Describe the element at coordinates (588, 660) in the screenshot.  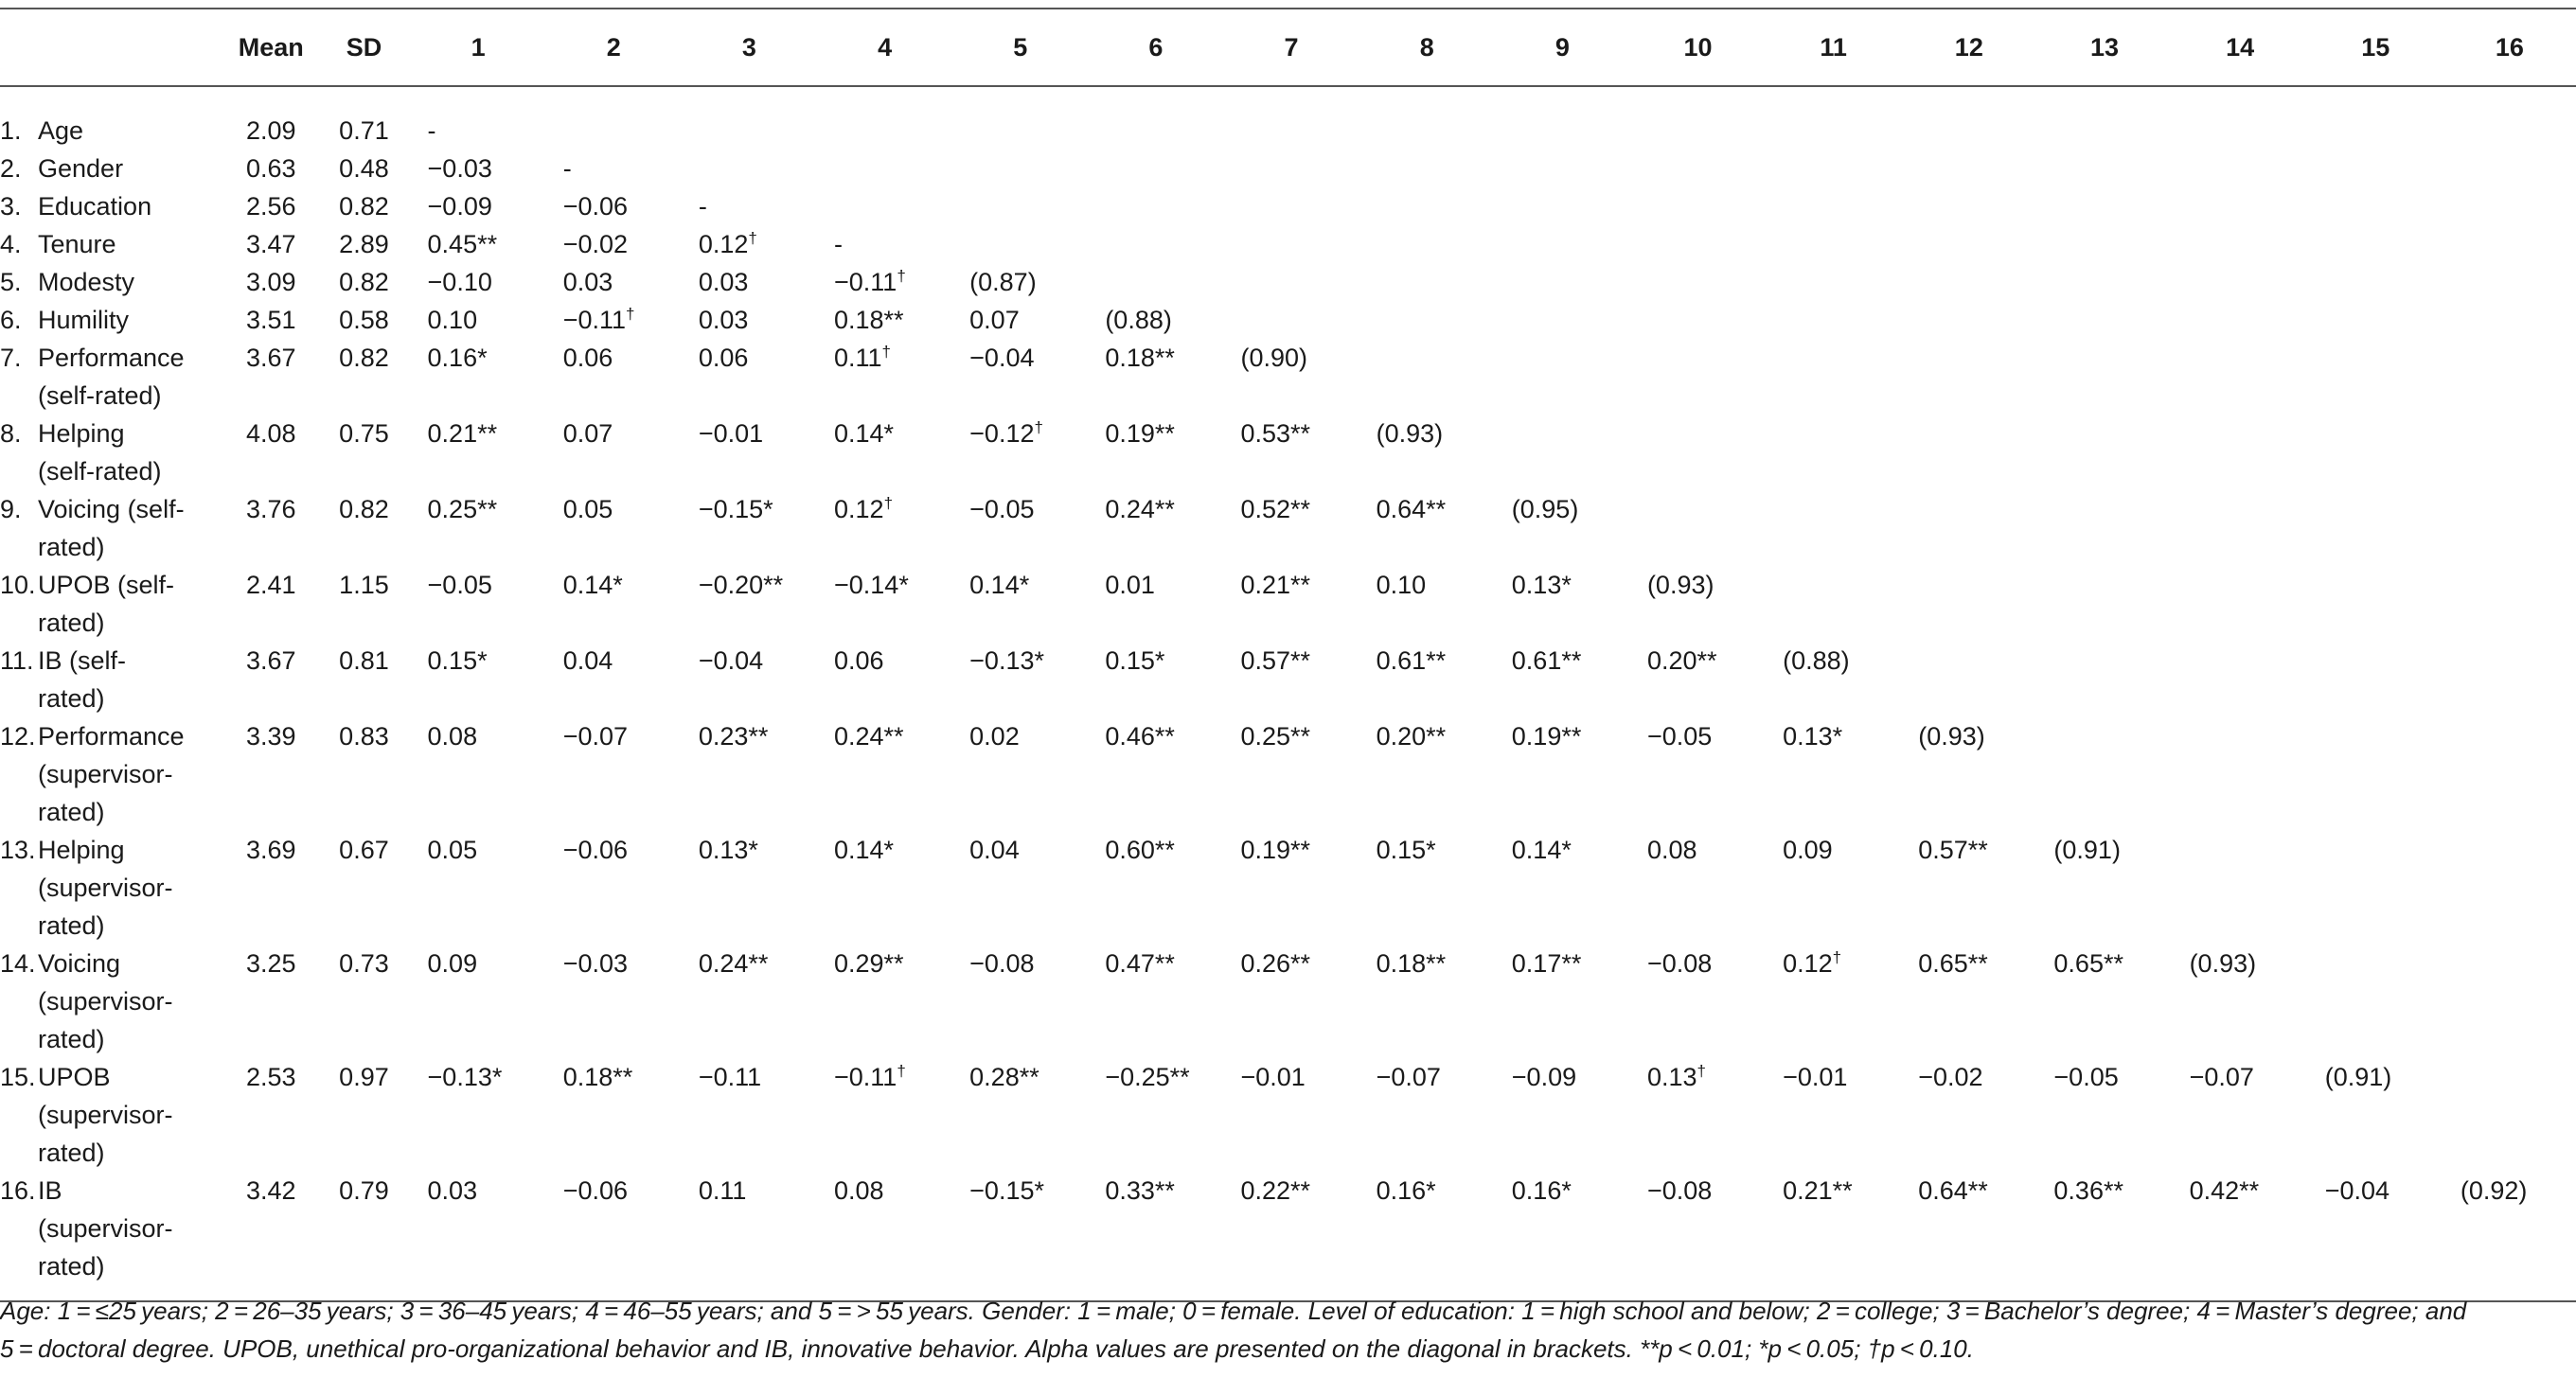
I see `correlation-cell: 0.04` at that location.